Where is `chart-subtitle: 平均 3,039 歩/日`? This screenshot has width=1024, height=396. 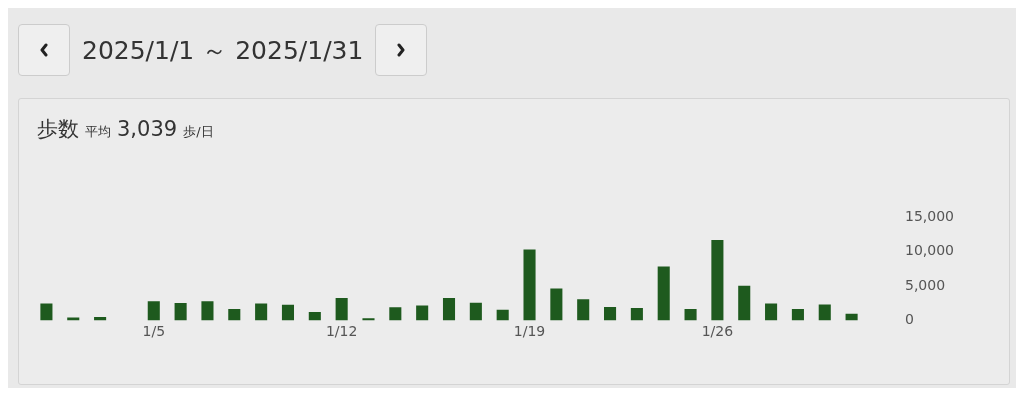 chart-subtitle: 平均 3,039 歩/日 is located at coordinates (149, 129).